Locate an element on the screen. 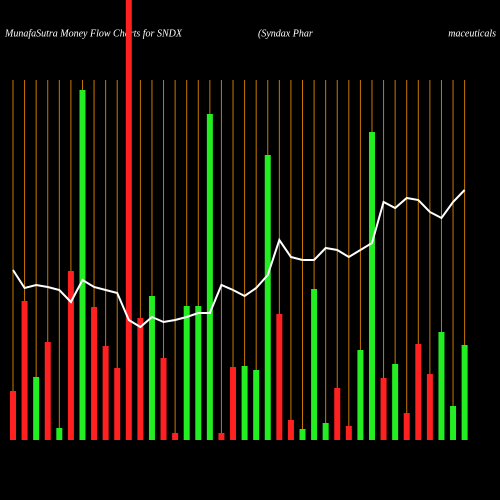 Image resolution: width=500 pixels, height=500 pixels. chart-title: MunafaSutra Money Flow Charts for SNDX is located at coordinates (93, 33).